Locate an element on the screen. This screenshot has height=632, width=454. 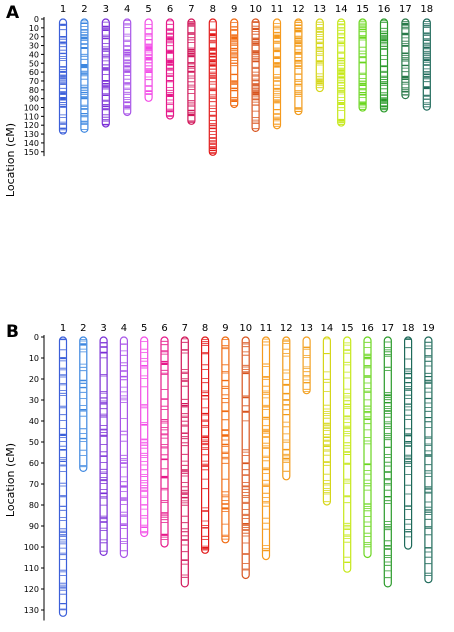
chromosome-11: 11 is located at coordinates (266, 442).